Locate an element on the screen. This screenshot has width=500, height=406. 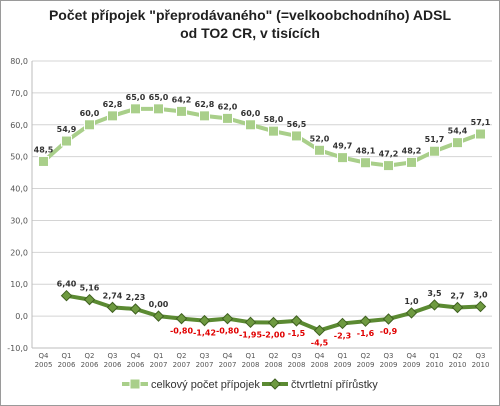
data-label-total: 60,0 is located at coordinates (90, 113).